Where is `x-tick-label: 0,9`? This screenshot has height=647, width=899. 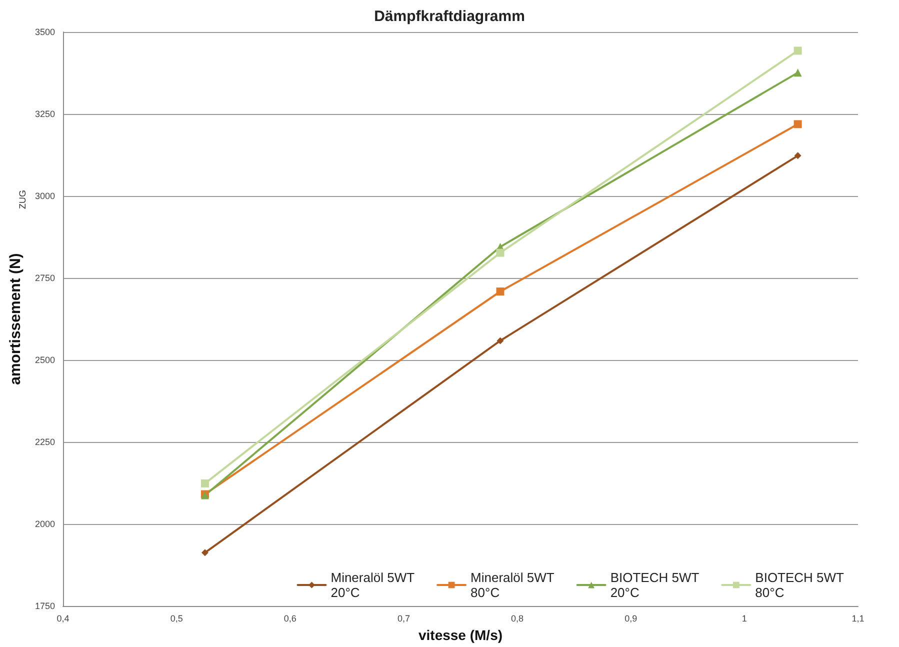
x-tick-label: 0,9 is located at coordinates (631, 619).